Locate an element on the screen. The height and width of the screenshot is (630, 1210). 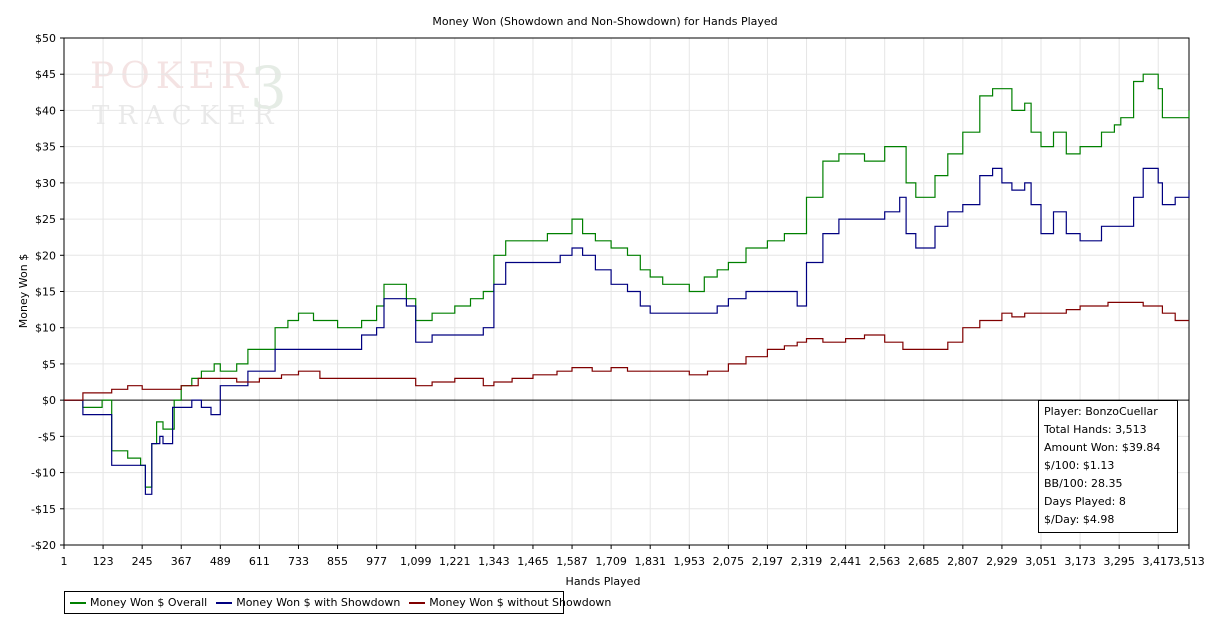
legend-swatch-non-showdown is located at coordinates (417, 602).